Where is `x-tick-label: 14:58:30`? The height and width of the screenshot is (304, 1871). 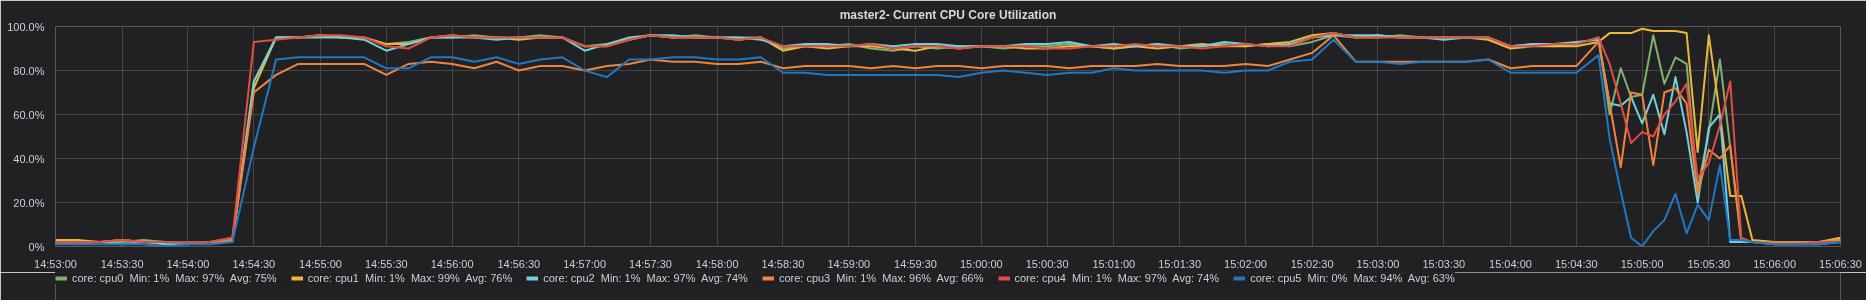
x-tick-label: 14:58:30 is located at coordinates (783, 263).